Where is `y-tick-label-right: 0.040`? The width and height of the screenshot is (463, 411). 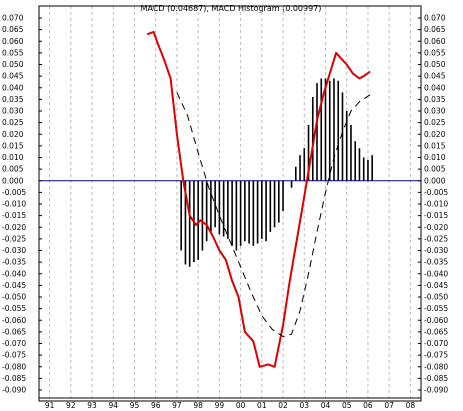
y-tick-label-right: 0.040 is located at coordinates (435, 87).